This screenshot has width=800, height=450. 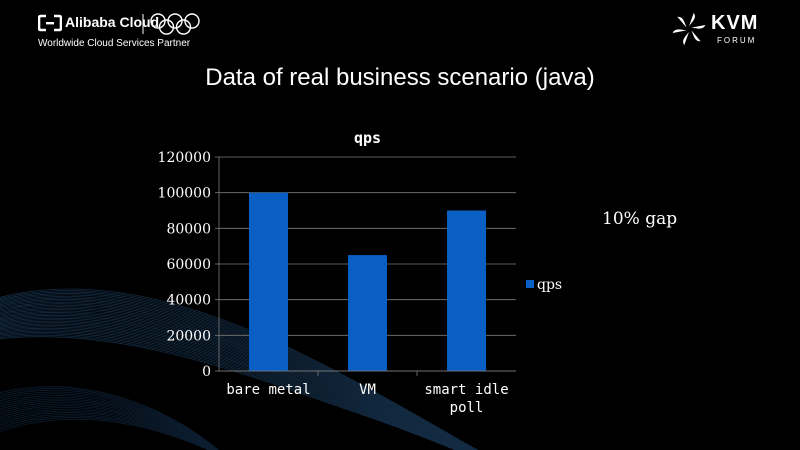 What do you see at coordinates (171, 24) in the screenshot?
I see `olympic-rings-icon` at bounding box center [171, 24].